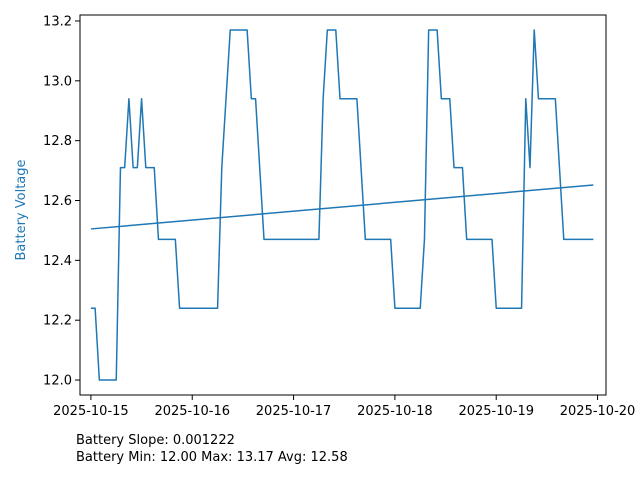  What do you see at coordinates (57, 201) in the screenshot?
I see `y-tick-label: 12.6` at bounding box center [57, 201].